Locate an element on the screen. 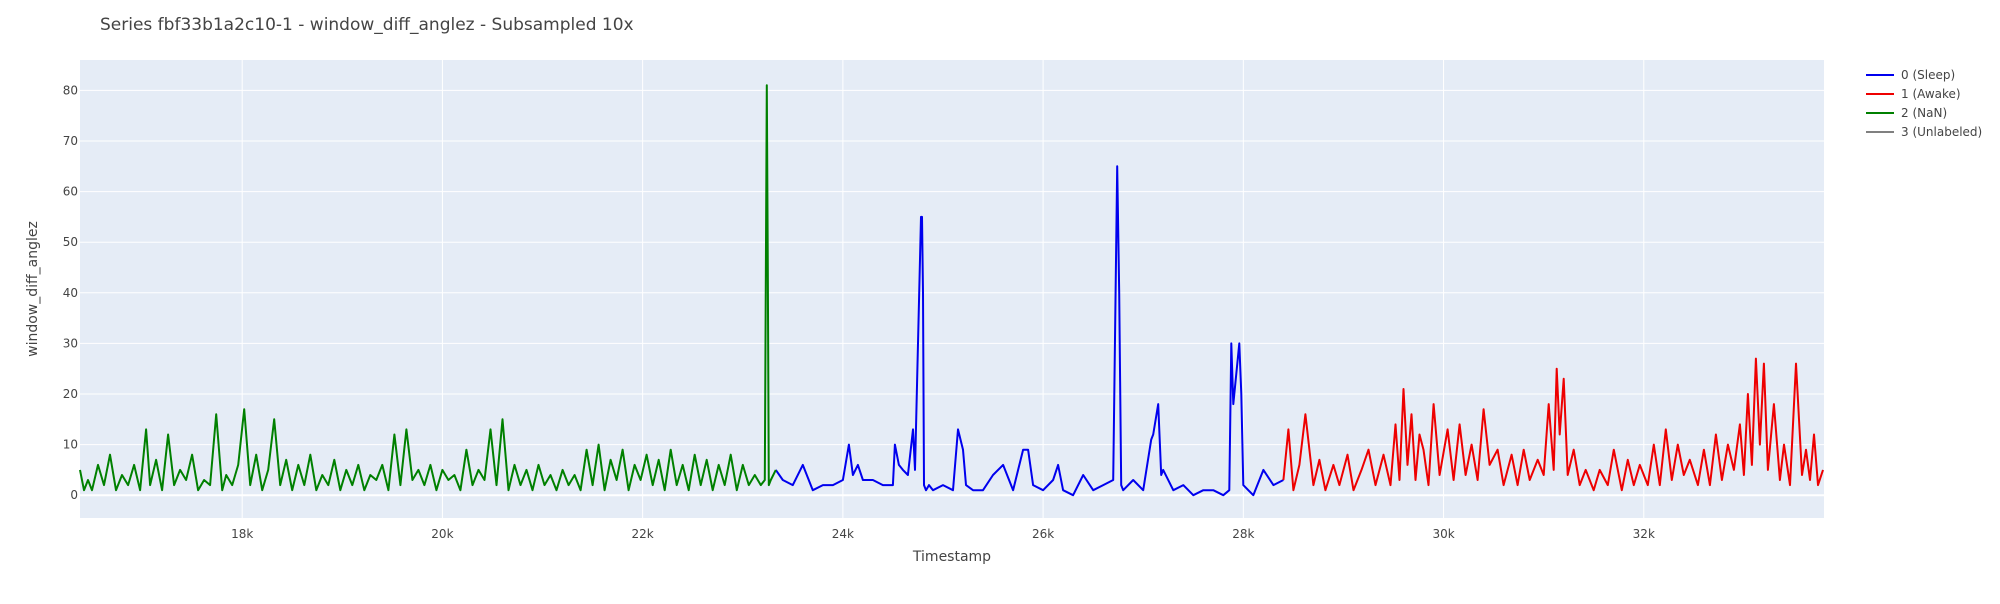  y-tick-label: 80 is located at coordinates (70, 90).